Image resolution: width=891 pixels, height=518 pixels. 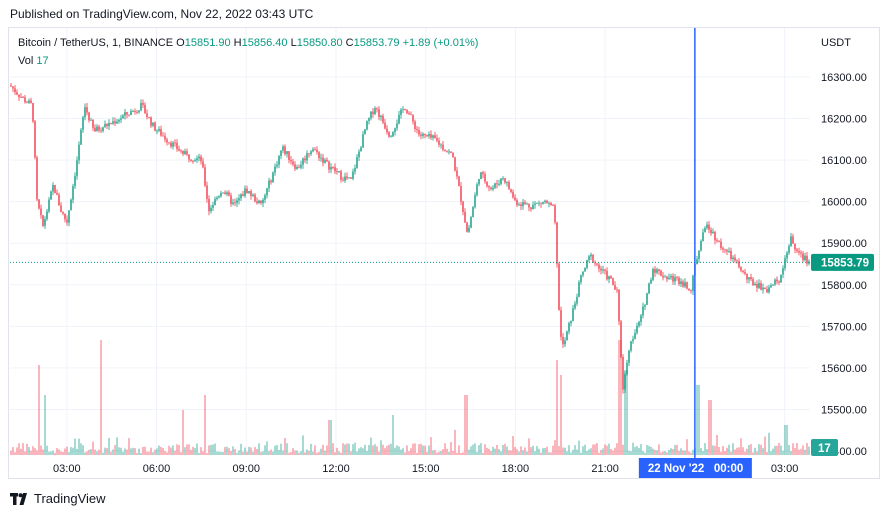 What do you see at coordinates (516, 469) in the screenshot?
I see `x-tick-label: 18:00` at bounding box center [516, 469].